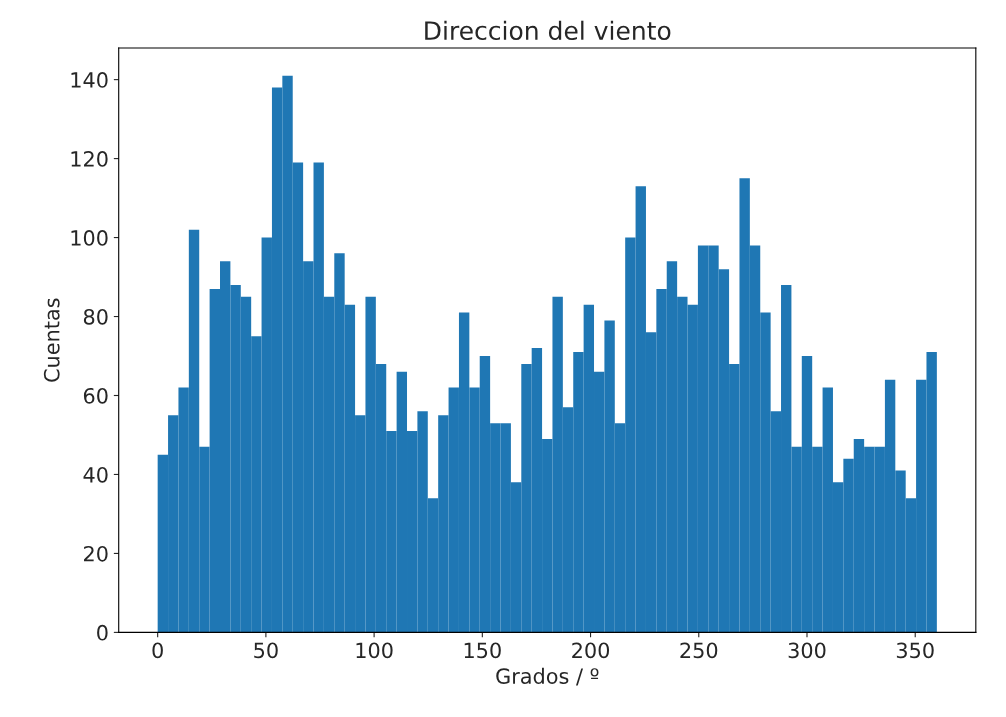 The width and height of the screenshot is (1006, 717). What do you see at coordinates (95, 316) in the screenshot?
I see `y-tick-label: 80` at bounding box center [95, 316].